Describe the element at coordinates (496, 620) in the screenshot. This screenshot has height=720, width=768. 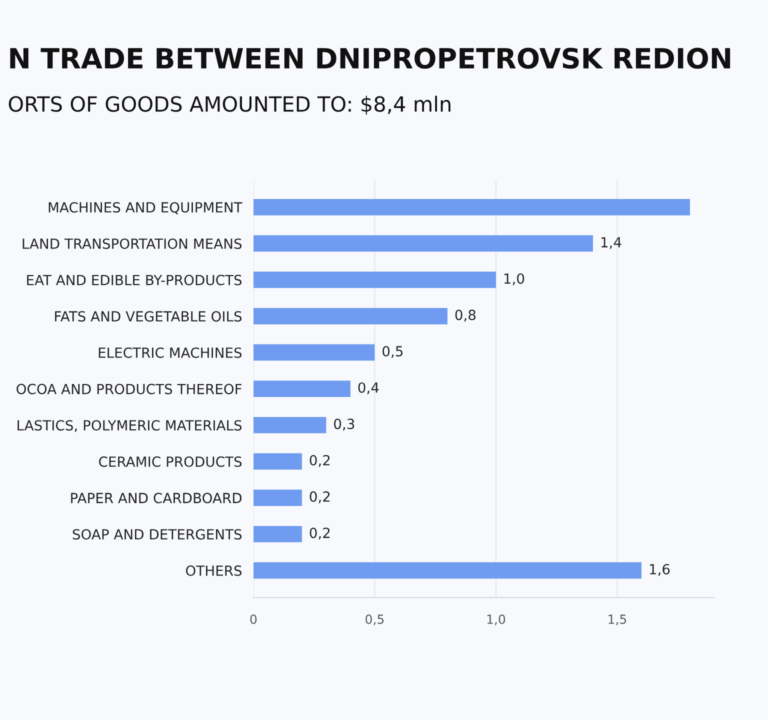
I see `x-tick-label: 1,0` at that location.